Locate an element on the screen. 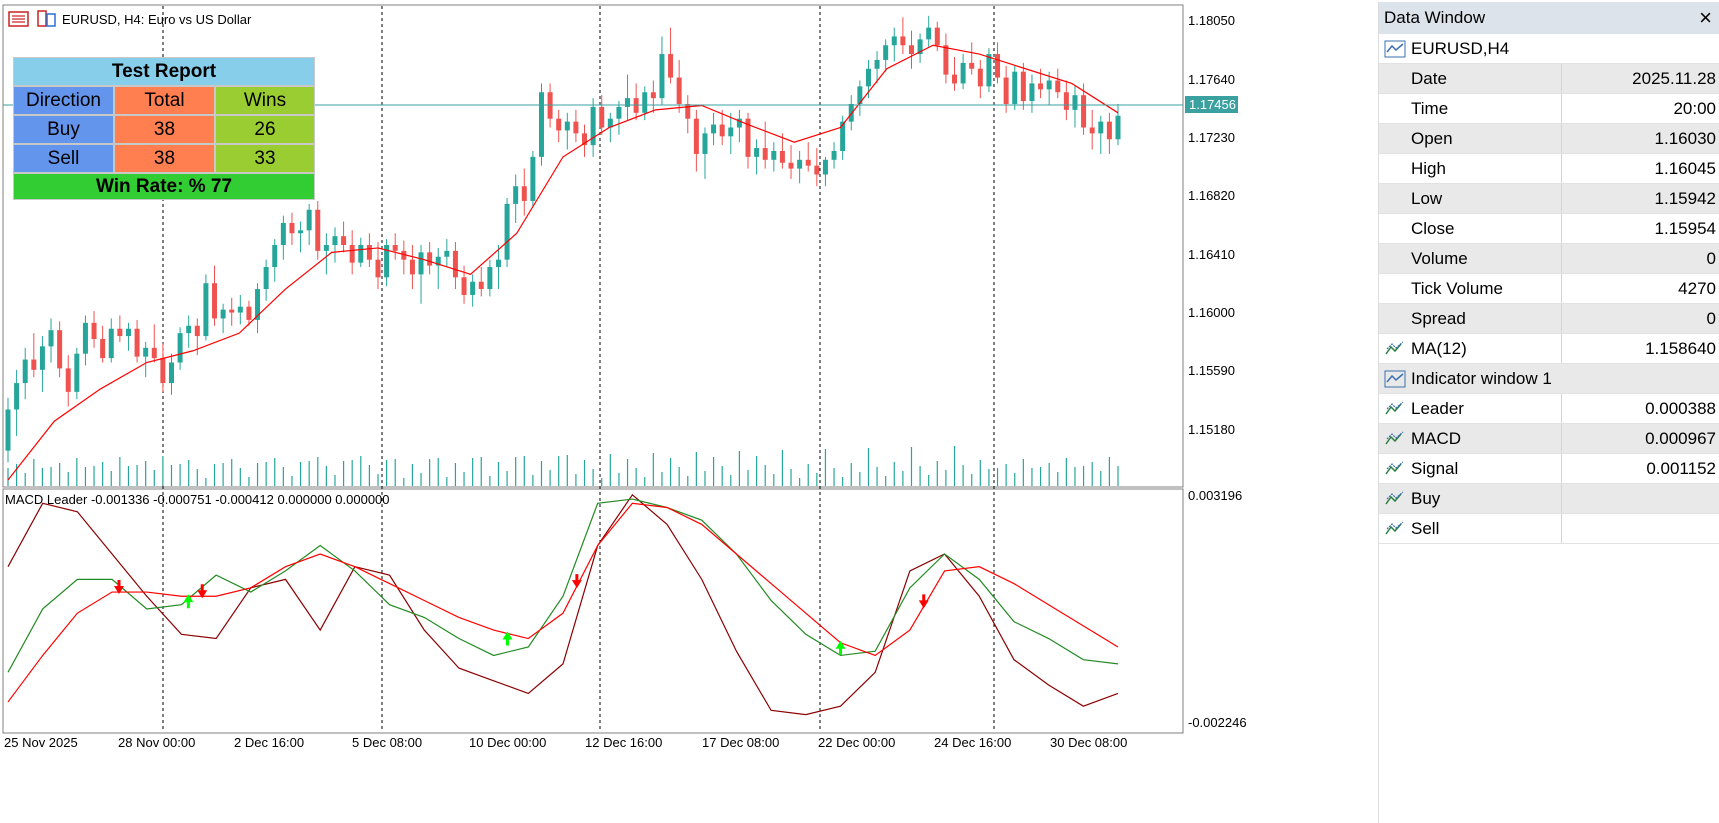 Image resolution: width=1719 pixels, height=823 pixels. data-window-row-time: Time 20:00 is located at coordinates (1549, 109).